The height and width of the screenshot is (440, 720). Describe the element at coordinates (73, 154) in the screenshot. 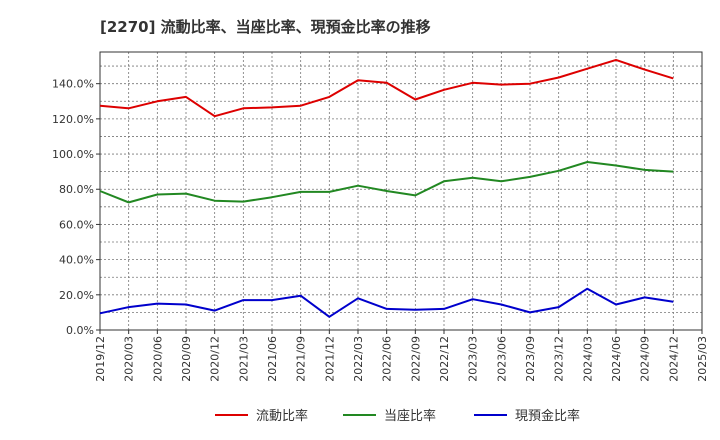

I see `y-tick-label: 100.0%` at that location.